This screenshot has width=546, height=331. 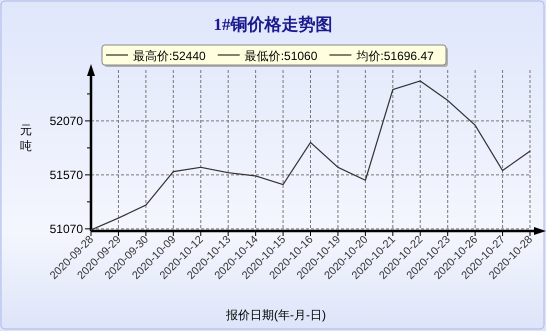 What do you see at coordinates (281, 56) in the screenshot?
I see `text: 最低价:51060` at bounding box center [281, 56].